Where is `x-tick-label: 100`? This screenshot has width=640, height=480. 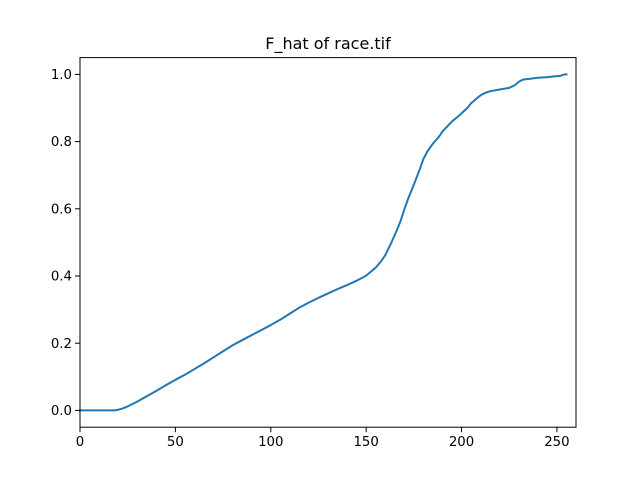
x-tick-label: 100 is located at coordinates (270, 442).